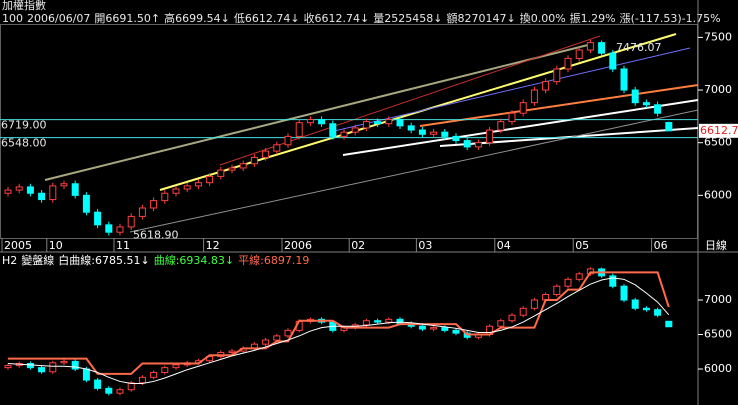  What do you see at coordinates (718, 368) in the screenshot?
I see `y-tick-label: 6000` at bounding box center [718, 368].